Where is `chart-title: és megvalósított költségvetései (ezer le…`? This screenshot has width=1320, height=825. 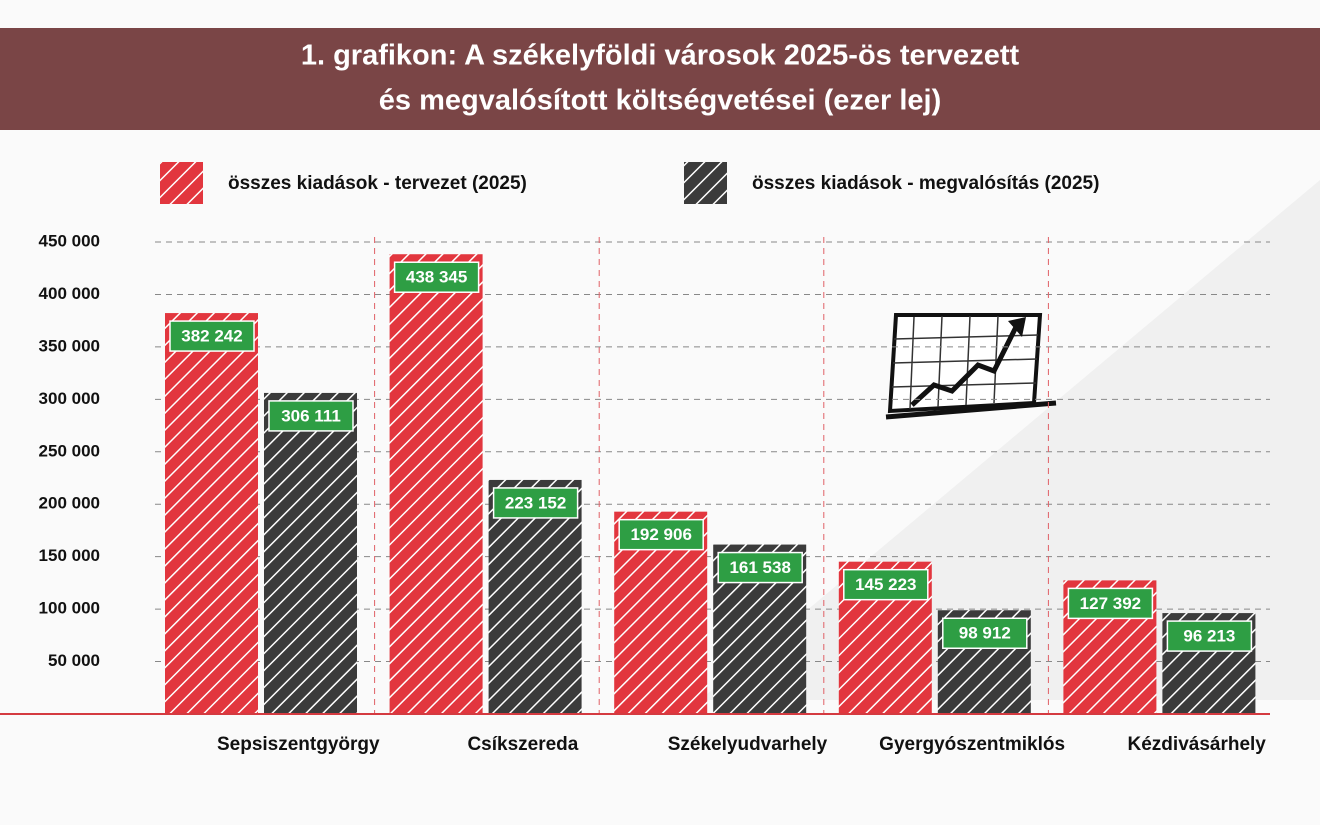
chart-title: és megvalósított költségvetései (ezer le… is located at coordinates (660, 101).